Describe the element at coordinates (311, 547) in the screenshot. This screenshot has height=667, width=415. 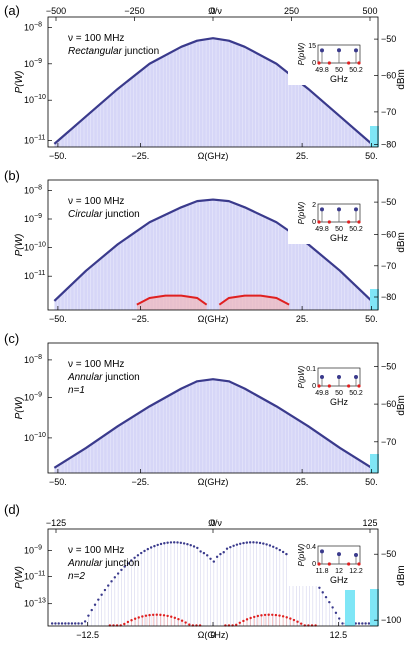
I see `inset-y-tick: 0.4` at that location.